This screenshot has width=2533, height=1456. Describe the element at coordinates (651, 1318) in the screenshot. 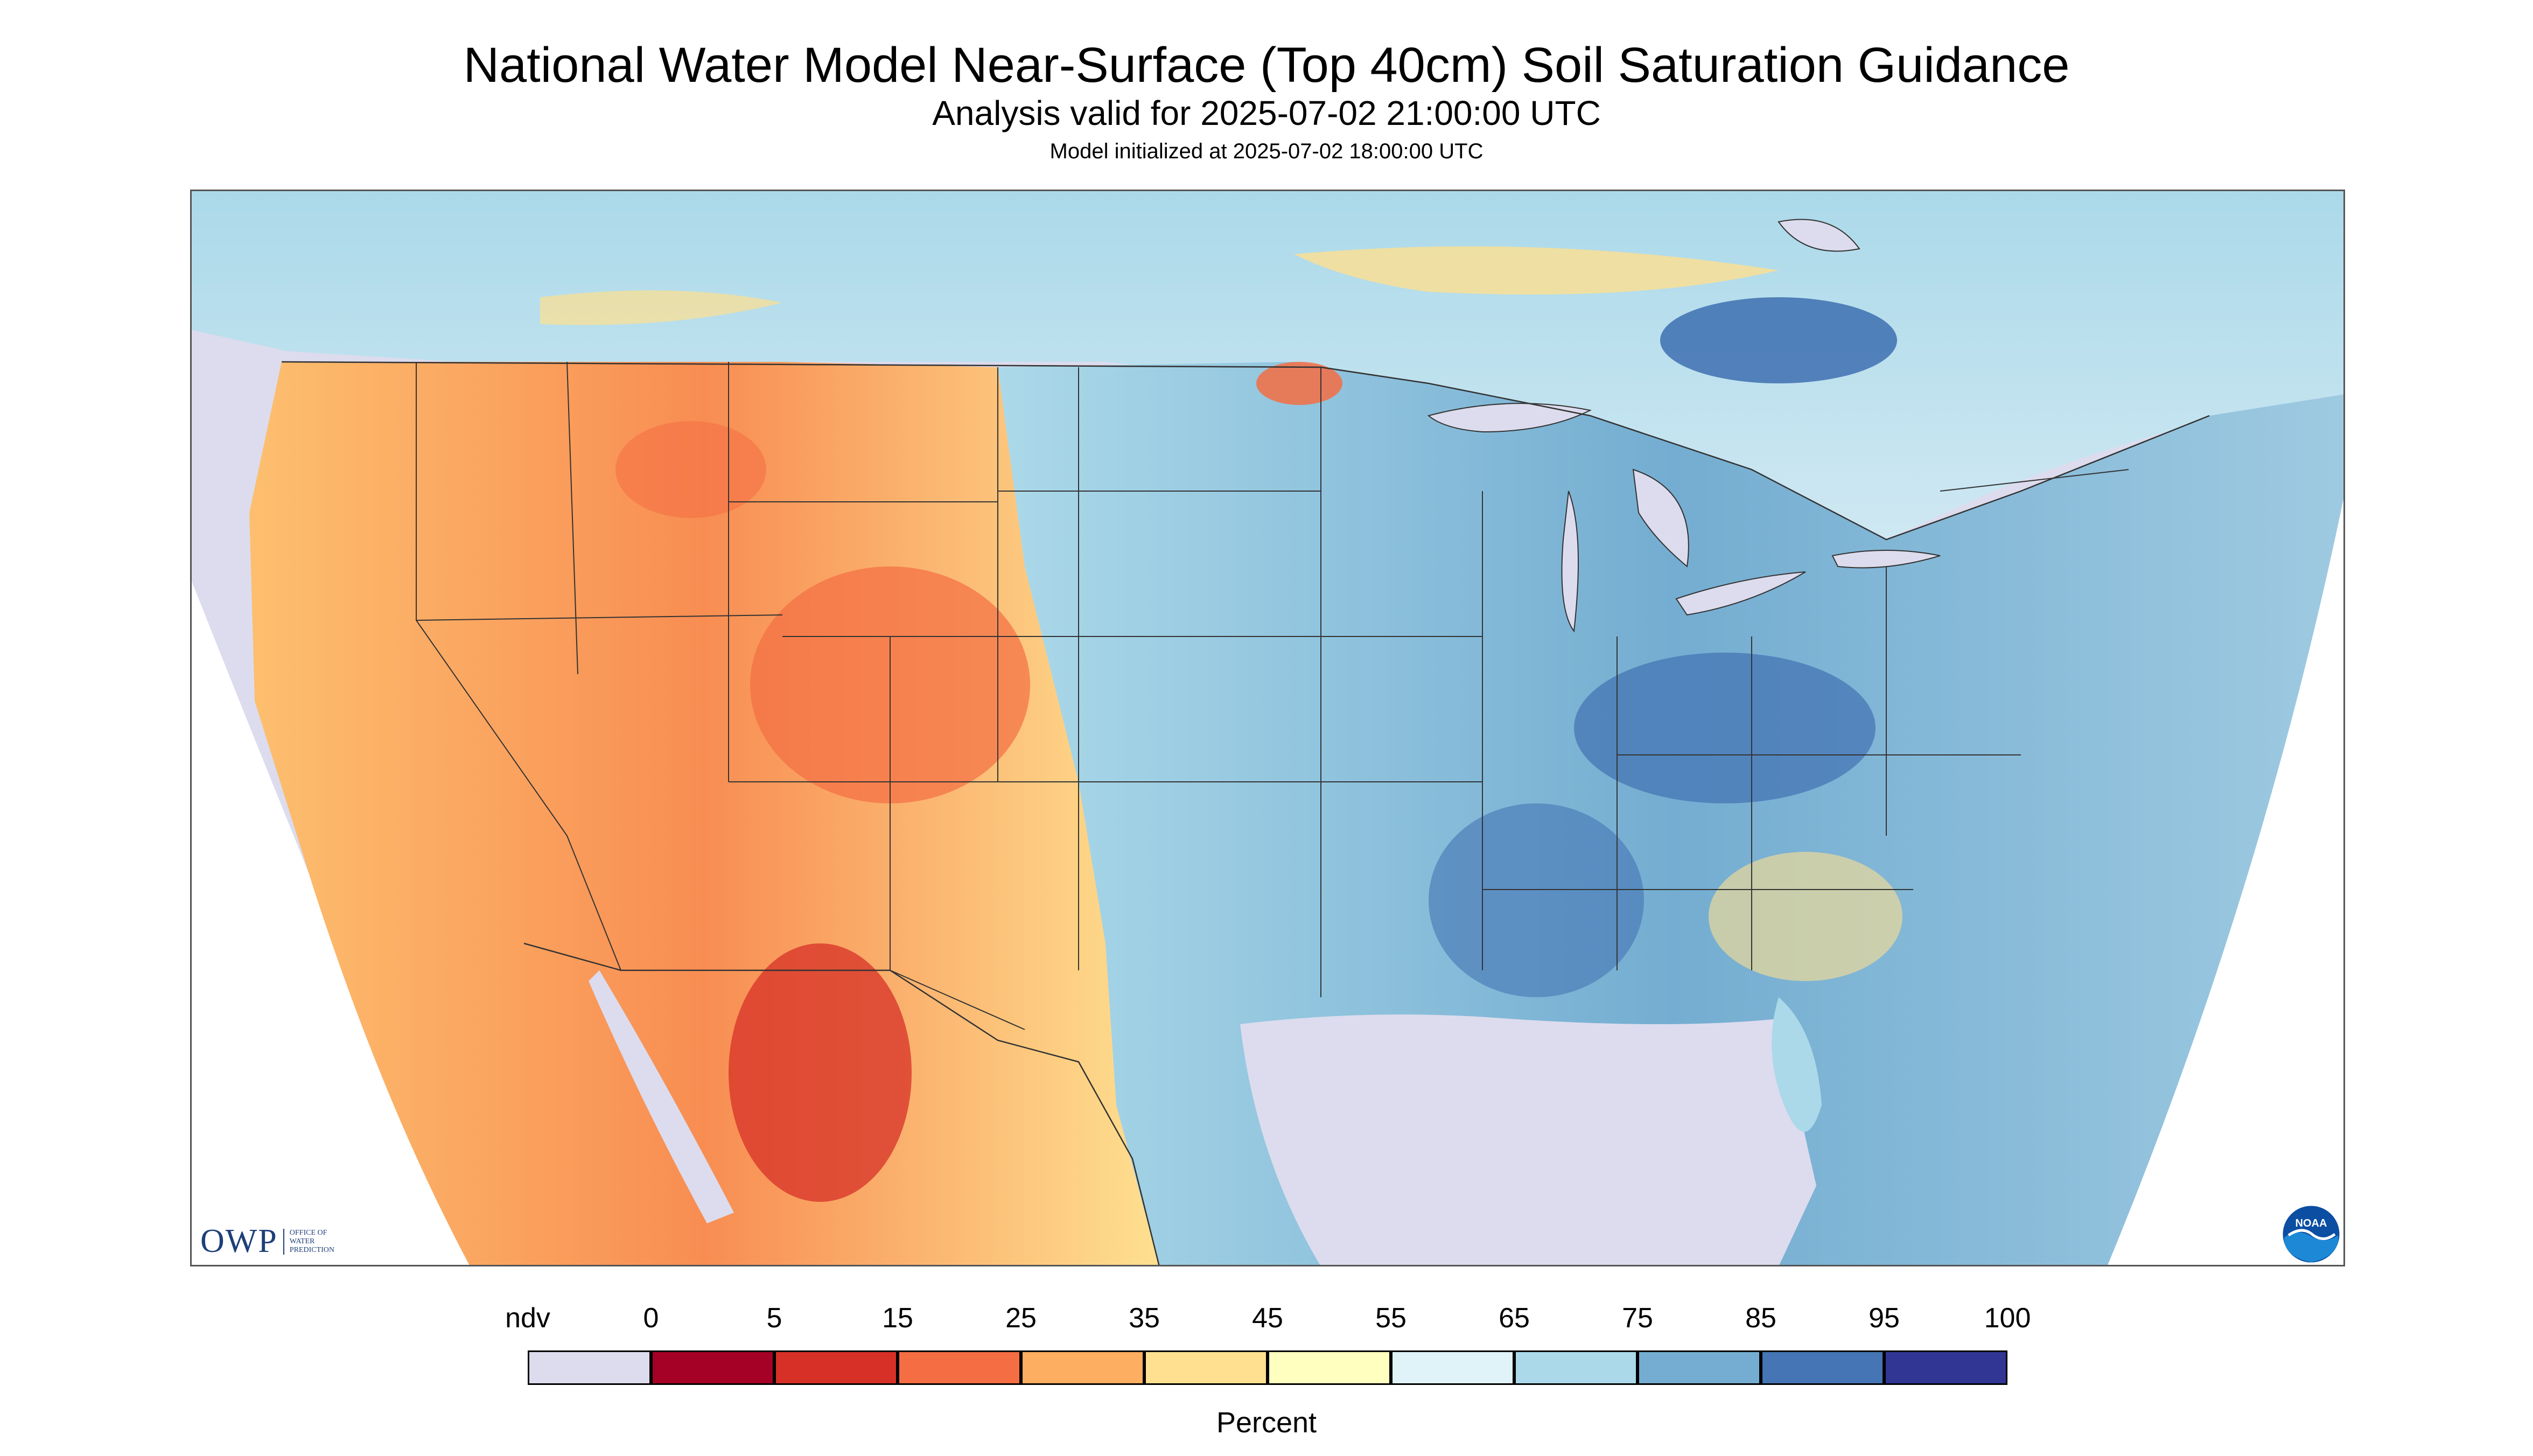

I see `legend-break-label: 0` at that location.